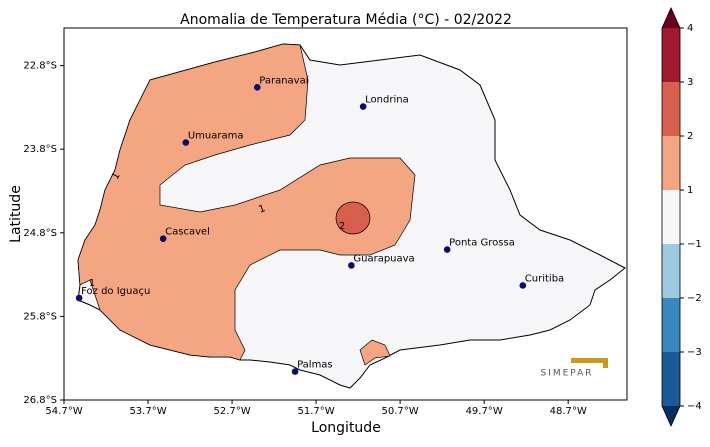 Image resolution: width=710 pixels, height=447 pixels. What do you see at coordinates (690, 190) in the screenshot?
I see `colorbar-tick-label: 1` at bounding box center [690, 190].